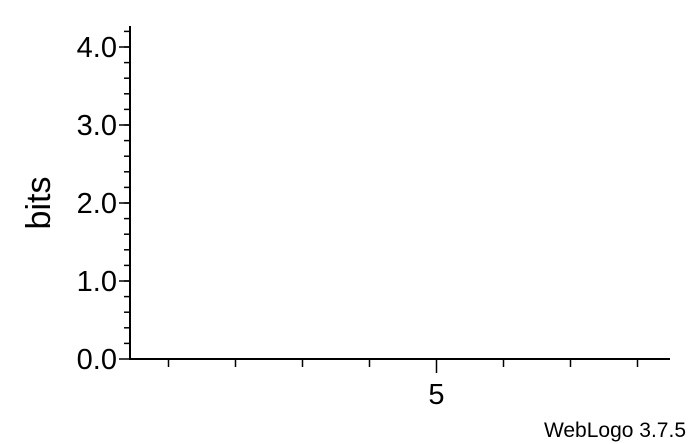 The height and width of the screenshot is (444, 694). I want to click on y-tick-label: 2.0, so click(97, 204).